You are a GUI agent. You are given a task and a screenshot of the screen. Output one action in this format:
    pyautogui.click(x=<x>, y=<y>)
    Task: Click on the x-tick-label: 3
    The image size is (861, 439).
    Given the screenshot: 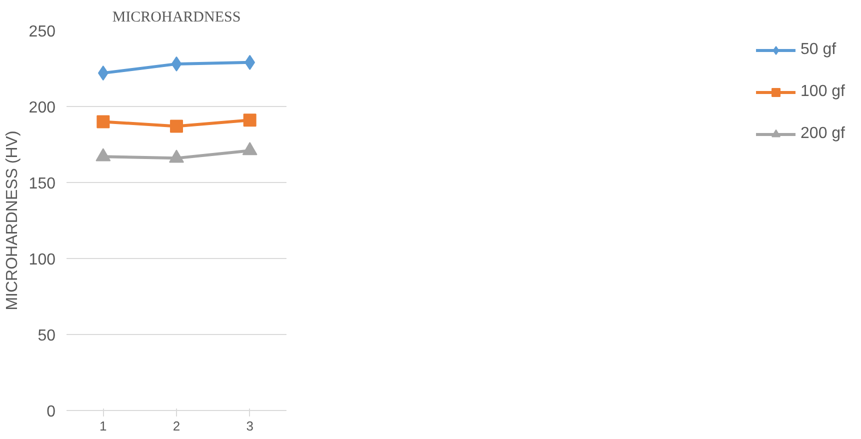 What is the action you would take?
    pyautogui.click(x=250, y=426)
    